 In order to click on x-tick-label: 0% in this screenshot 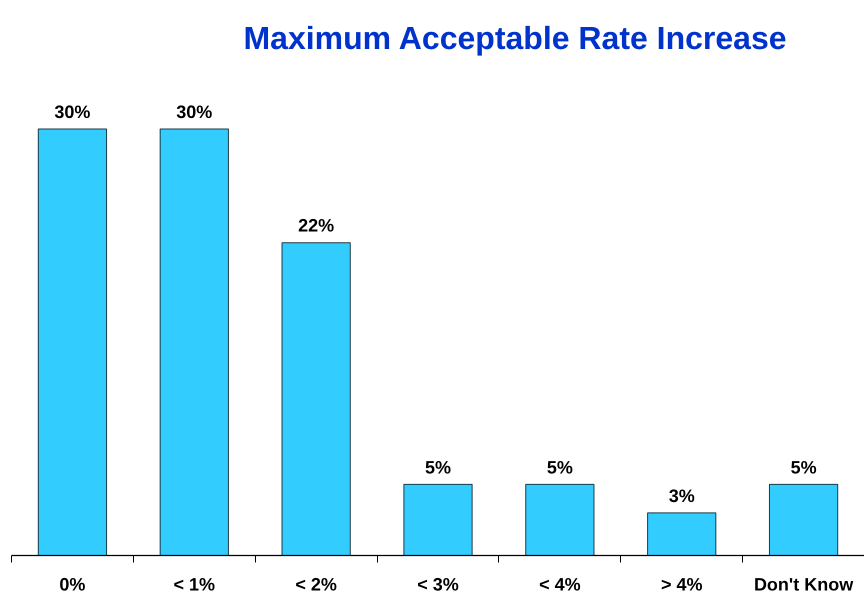, I will do `click(72, 584)`.